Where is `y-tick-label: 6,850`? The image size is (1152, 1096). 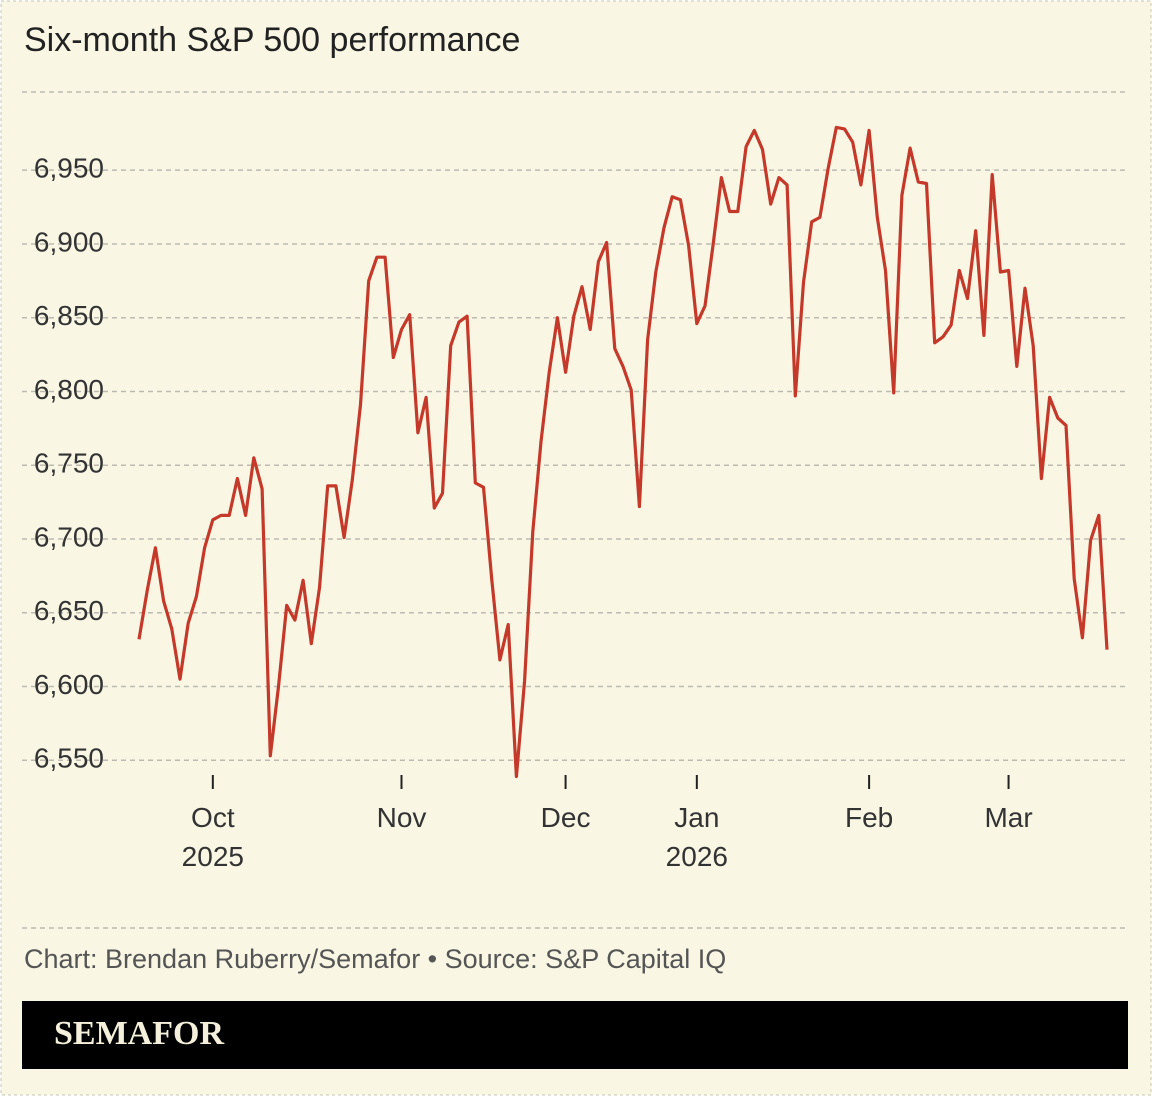 y-tick-label: 6,850 is located at coordinates (69, 315).